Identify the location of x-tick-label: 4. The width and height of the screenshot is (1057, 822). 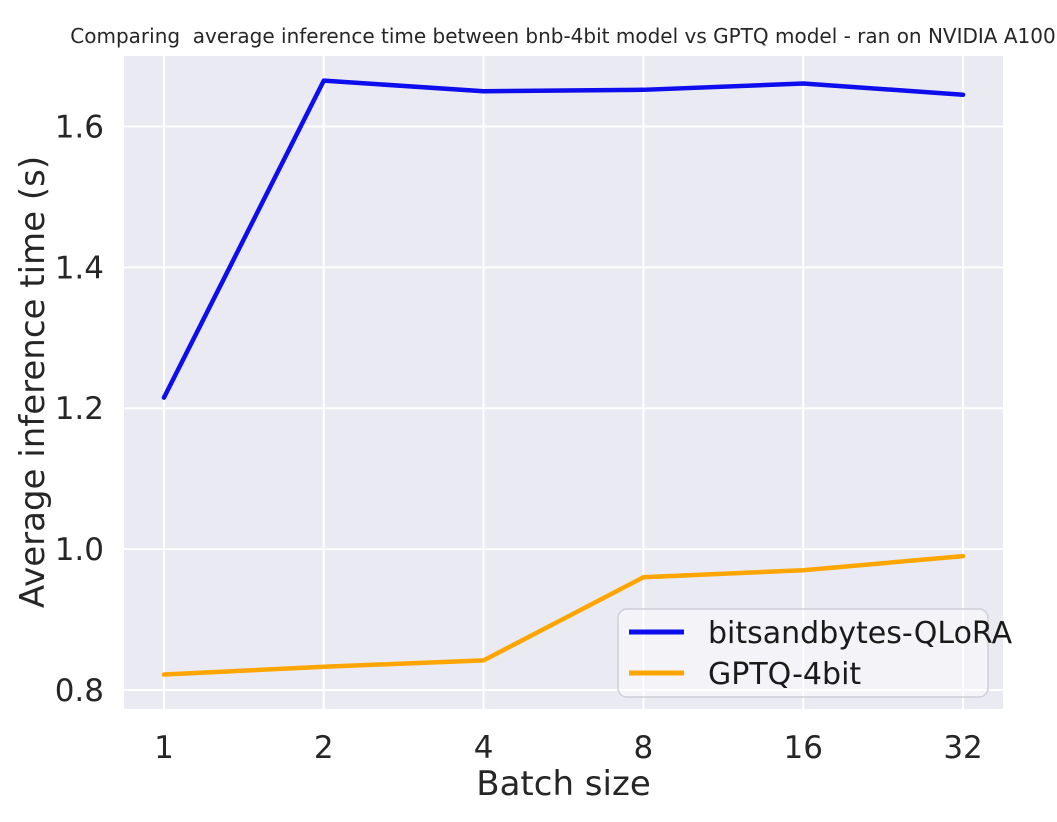
(484, 748).